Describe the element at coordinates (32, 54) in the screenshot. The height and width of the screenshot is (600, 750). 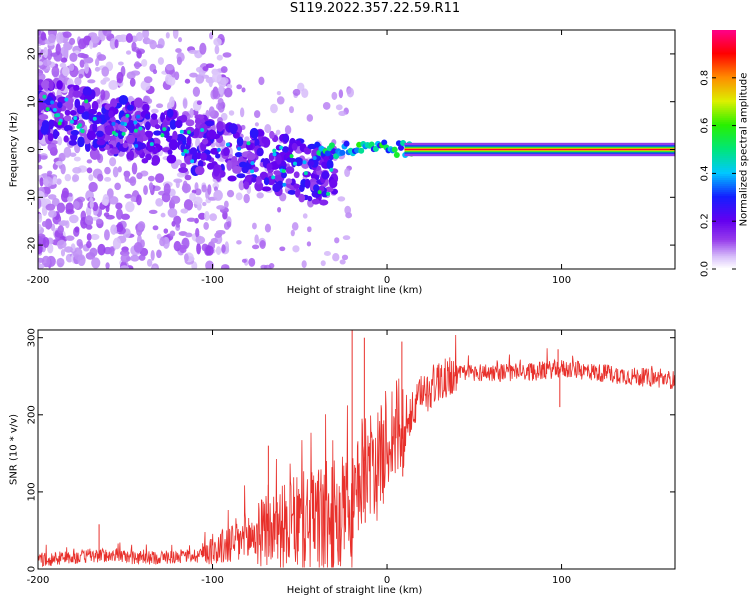
I see `heatmap-y-tick-label: 20` at that location.